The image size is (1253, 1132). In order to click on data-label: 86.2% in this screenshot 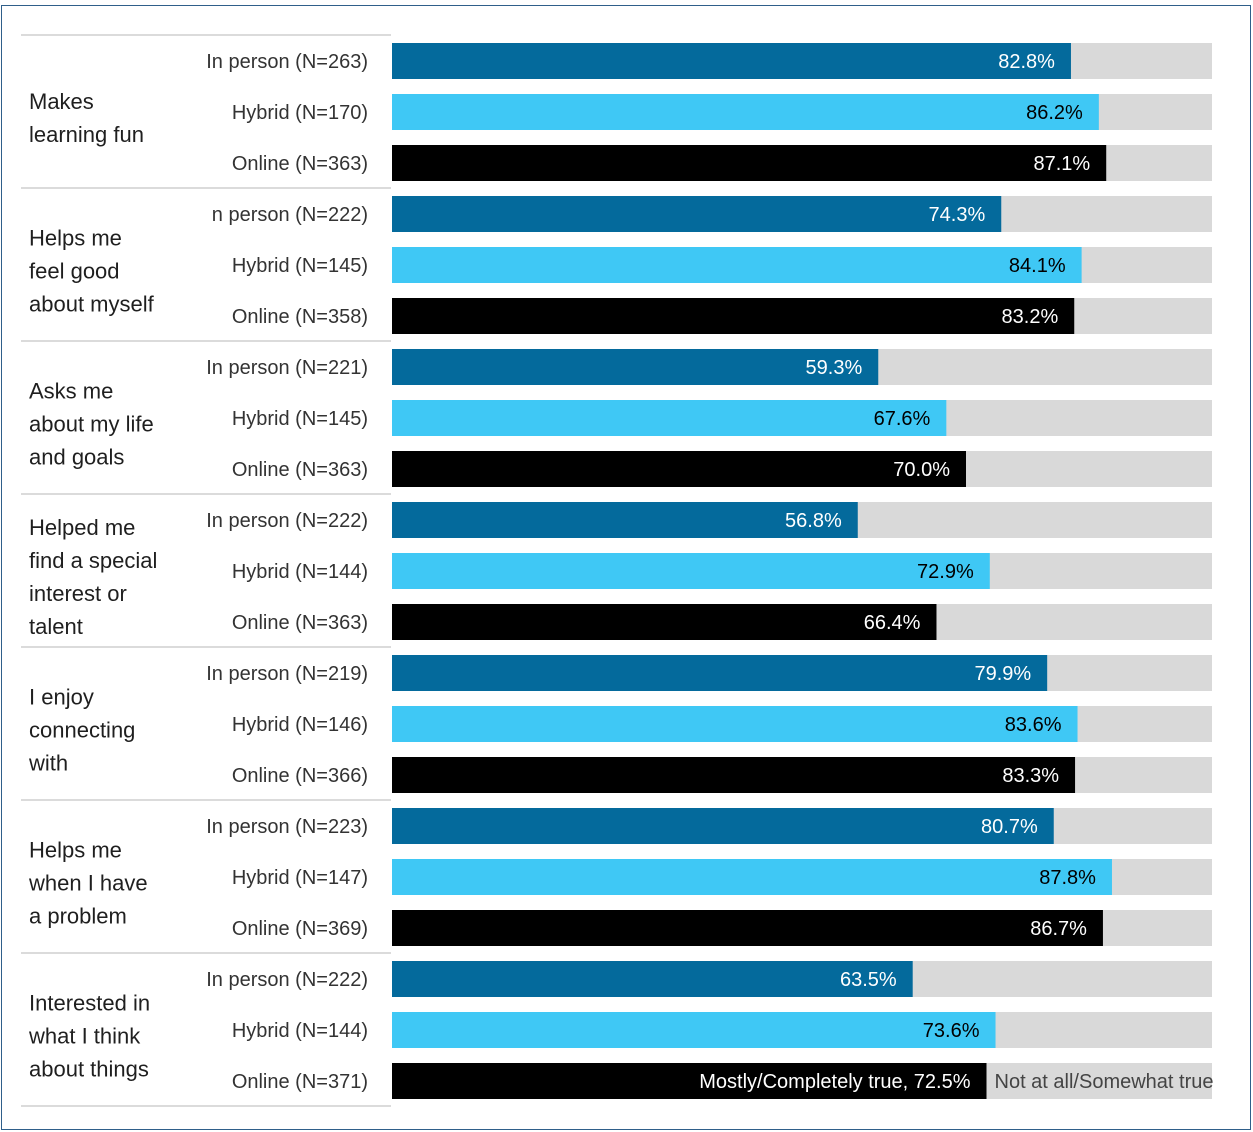, I will do `click(1054, 113)`.